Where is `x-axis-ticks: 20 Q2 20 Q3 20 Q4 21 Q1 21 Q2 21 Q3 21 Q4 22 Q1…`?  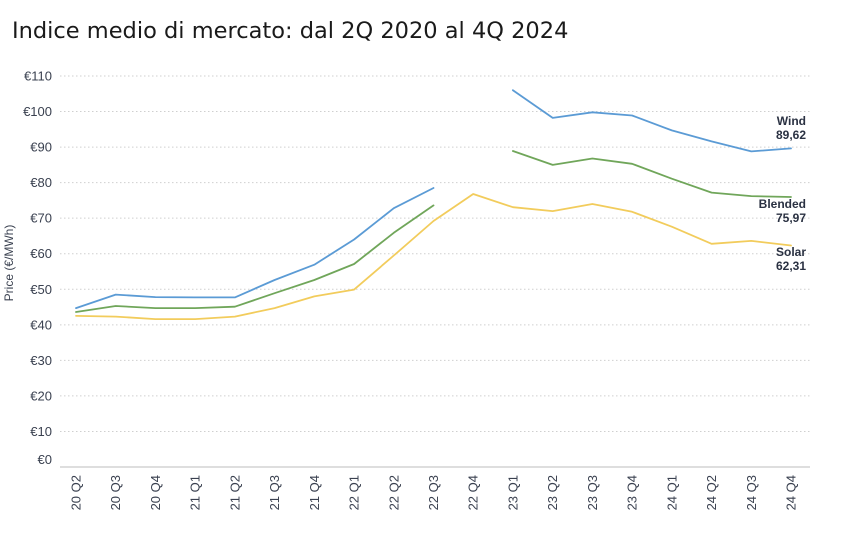
x-axis-ticks: 20 Q2 20 Q3 20 Q4 21 Q1 21 Q2 21 Q3 21 Q4 22 Q1… is located at coordinates (434, 492).